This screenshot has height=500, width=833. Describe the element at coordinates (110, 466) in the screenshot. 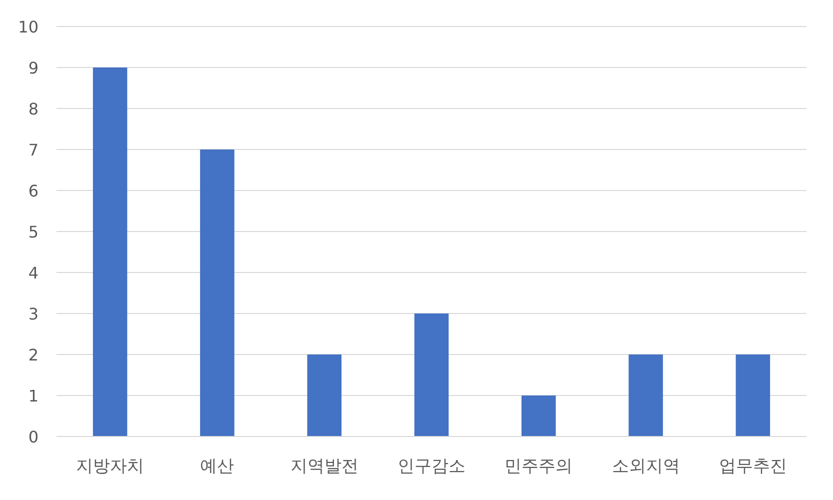

I see `x-tick-label: 지방자치` at that location.